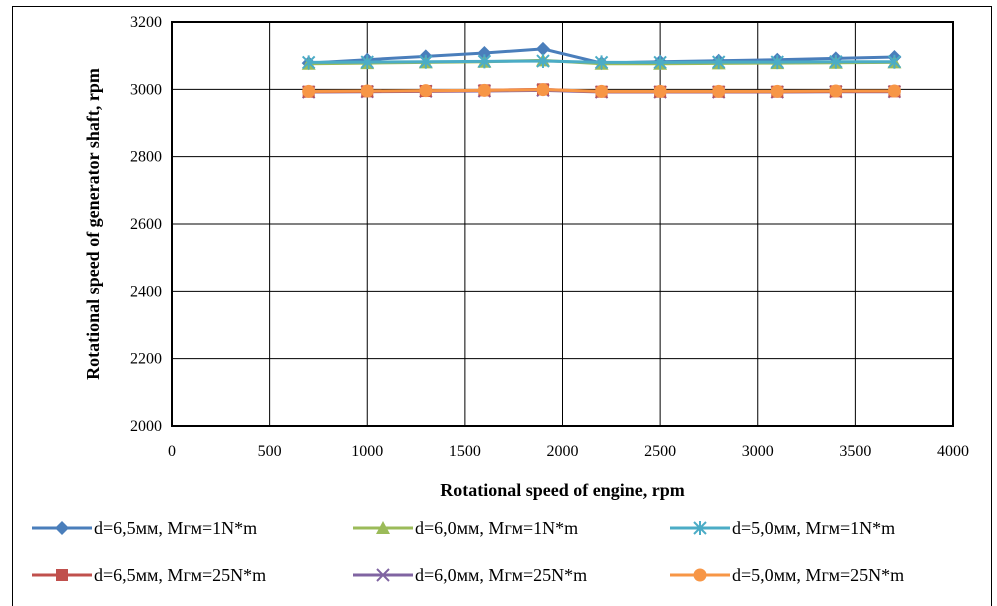 The width and height of the screenshot is (997, 606). I want to click on legend-entry: d=5,0мм, Мгм=25N*m, so click(787, 575).